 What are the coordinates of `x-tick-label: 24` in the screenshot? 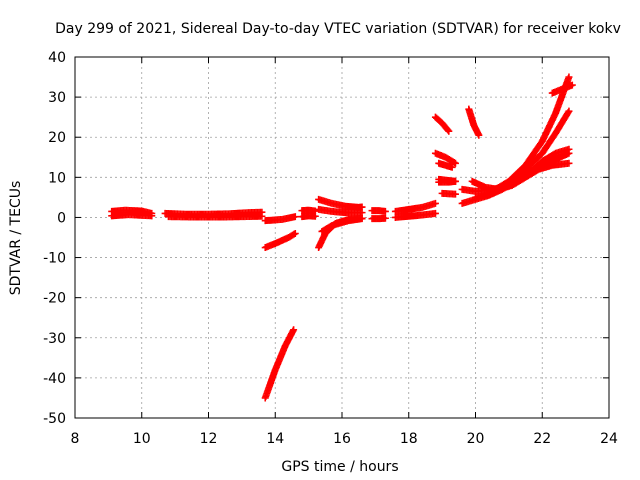 It's located at (609, 439).